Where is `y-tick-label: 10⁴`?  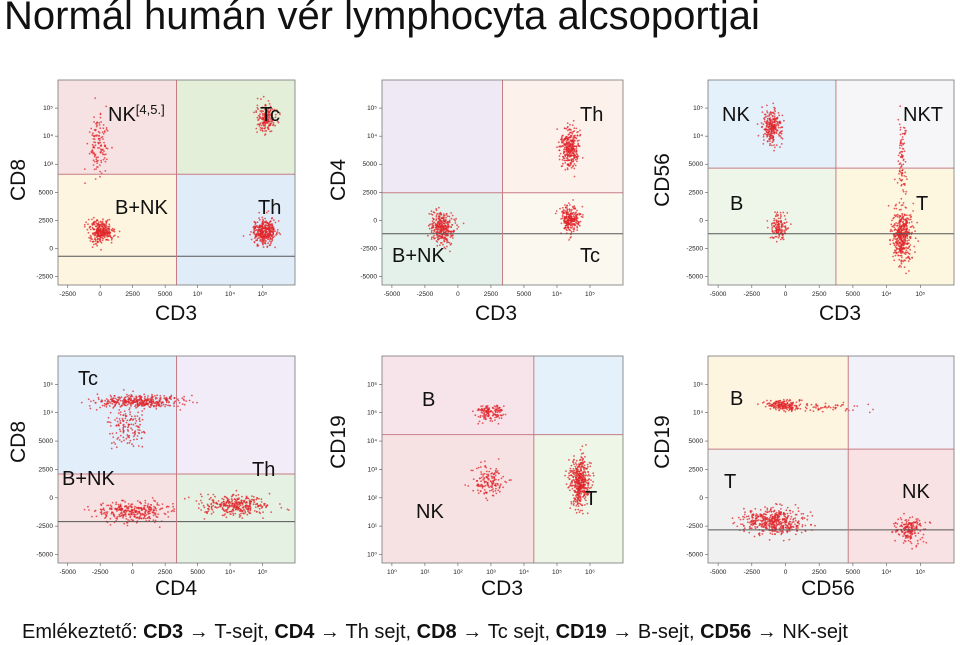 y-tick-label: 10⁴ is located at coordinates (372, 441).